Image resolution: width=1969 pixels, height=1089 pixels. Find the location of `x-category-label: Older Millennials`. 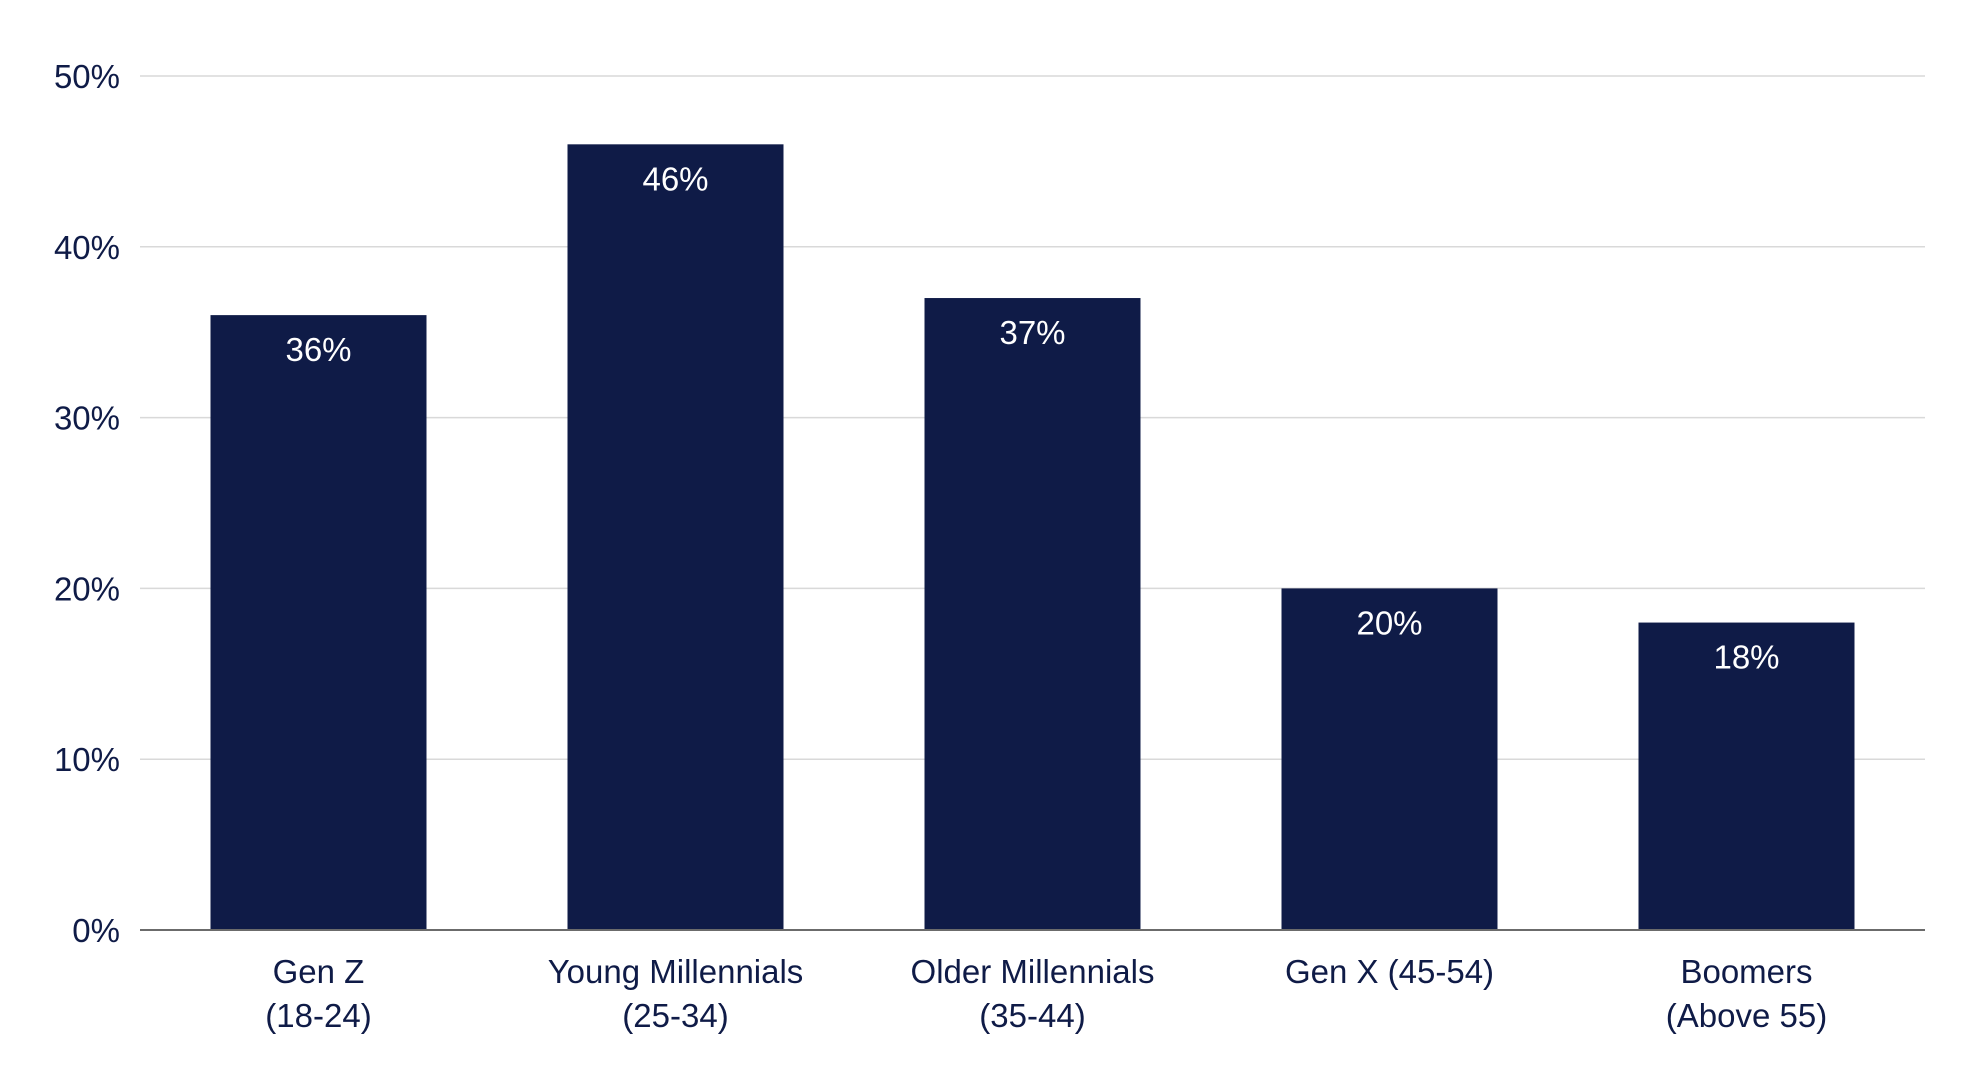

x-category-label: Older Millennials is located at coordinates (1033, 971).